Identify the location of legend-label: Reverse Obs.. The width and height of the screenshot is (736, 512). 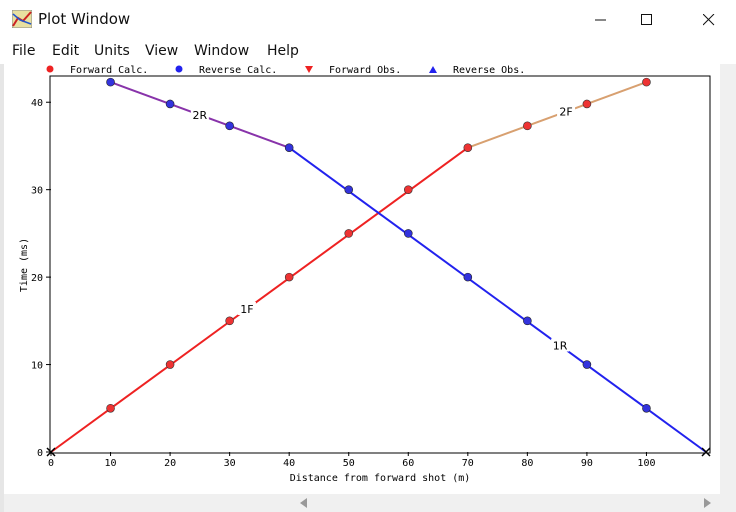
(489, 70).